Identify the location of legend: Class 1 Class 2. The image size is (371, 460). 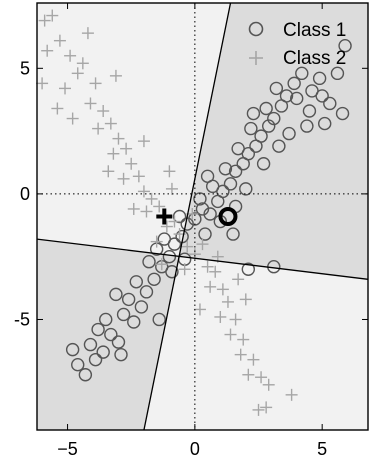
(297, 44).